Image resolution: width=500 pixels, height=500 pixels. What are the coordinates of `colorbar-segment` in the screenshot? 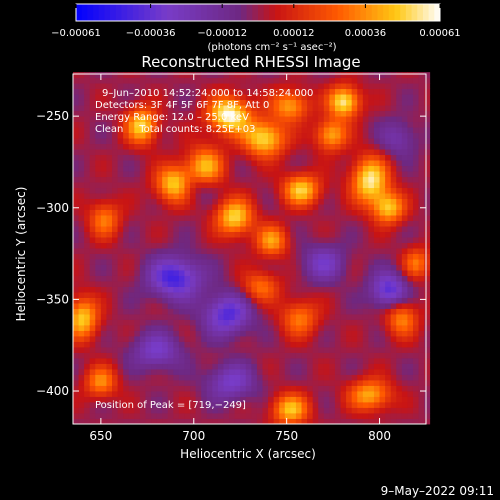 It's located at (255, 12).